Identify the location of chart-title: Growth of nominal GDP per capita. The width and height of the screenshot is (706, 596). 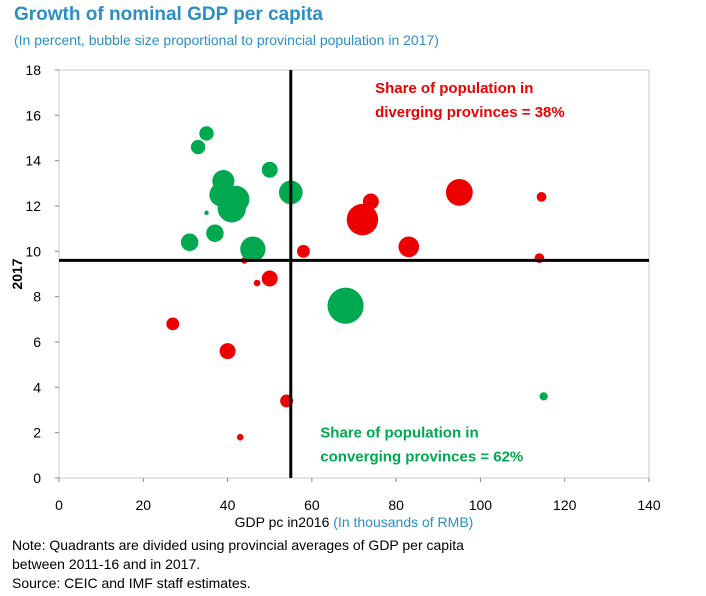
(168, 14).